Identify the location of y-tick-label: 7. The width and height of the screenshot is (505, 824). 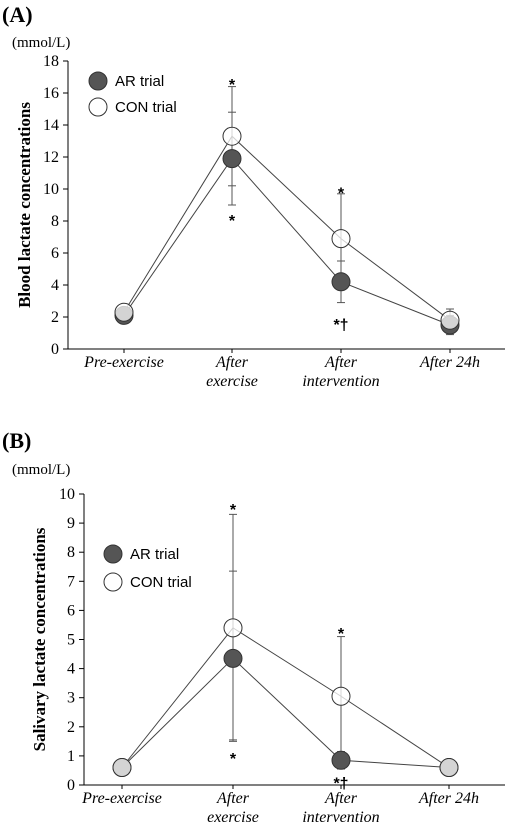
(71, 581).